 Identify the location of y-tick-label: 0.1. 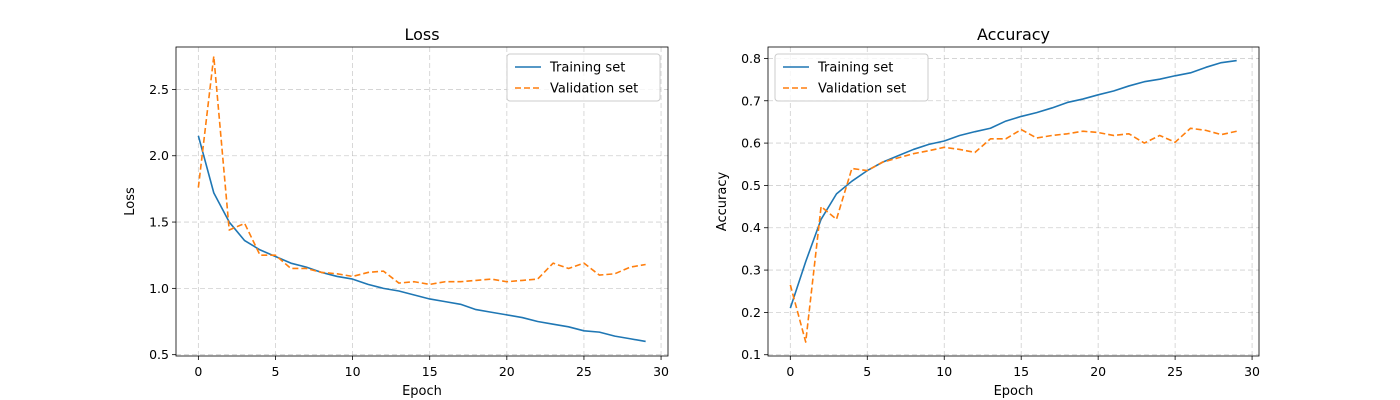
(751, 354).